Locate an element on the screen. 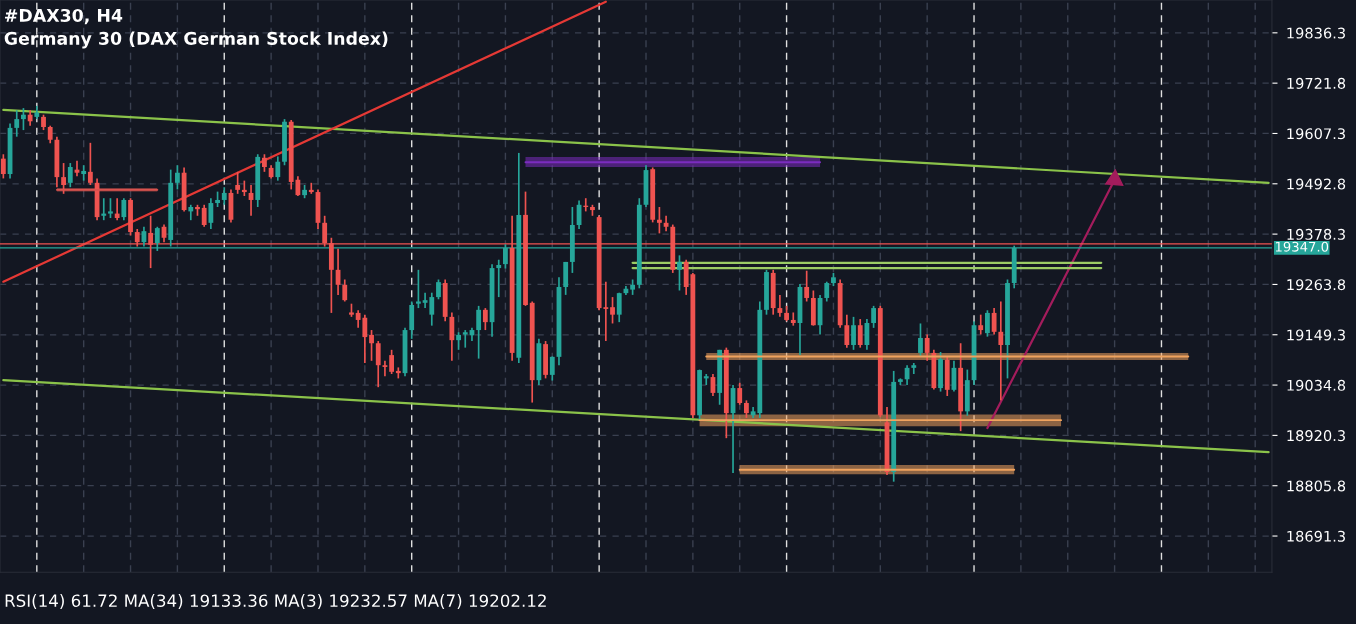 This screenshot has height=624, width=1356. y-tick-label: 18805.8 is located at coordinates (1316, 486).